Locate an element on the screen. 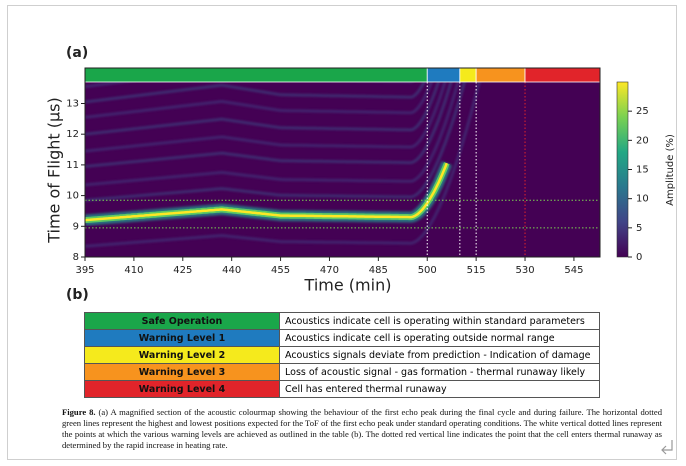 Image resolution: width=686 pixels, height=466 pixels. panel-label: (b) is located at coordinates (77, 295).